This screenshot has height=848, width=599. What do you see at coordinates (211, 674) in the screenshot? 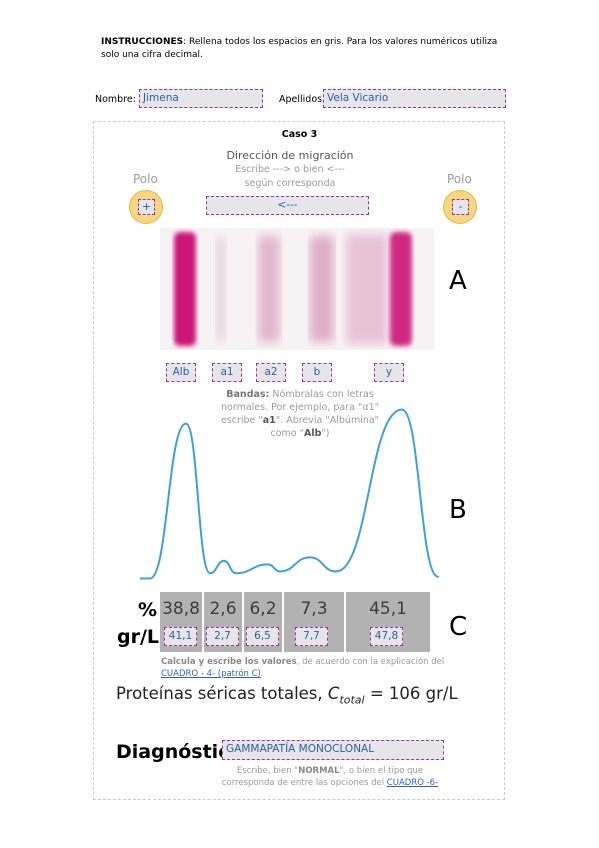
I see `cuadro-4-link: CUADRO - 4- (patrón C)` at bounding box center [211, 674].